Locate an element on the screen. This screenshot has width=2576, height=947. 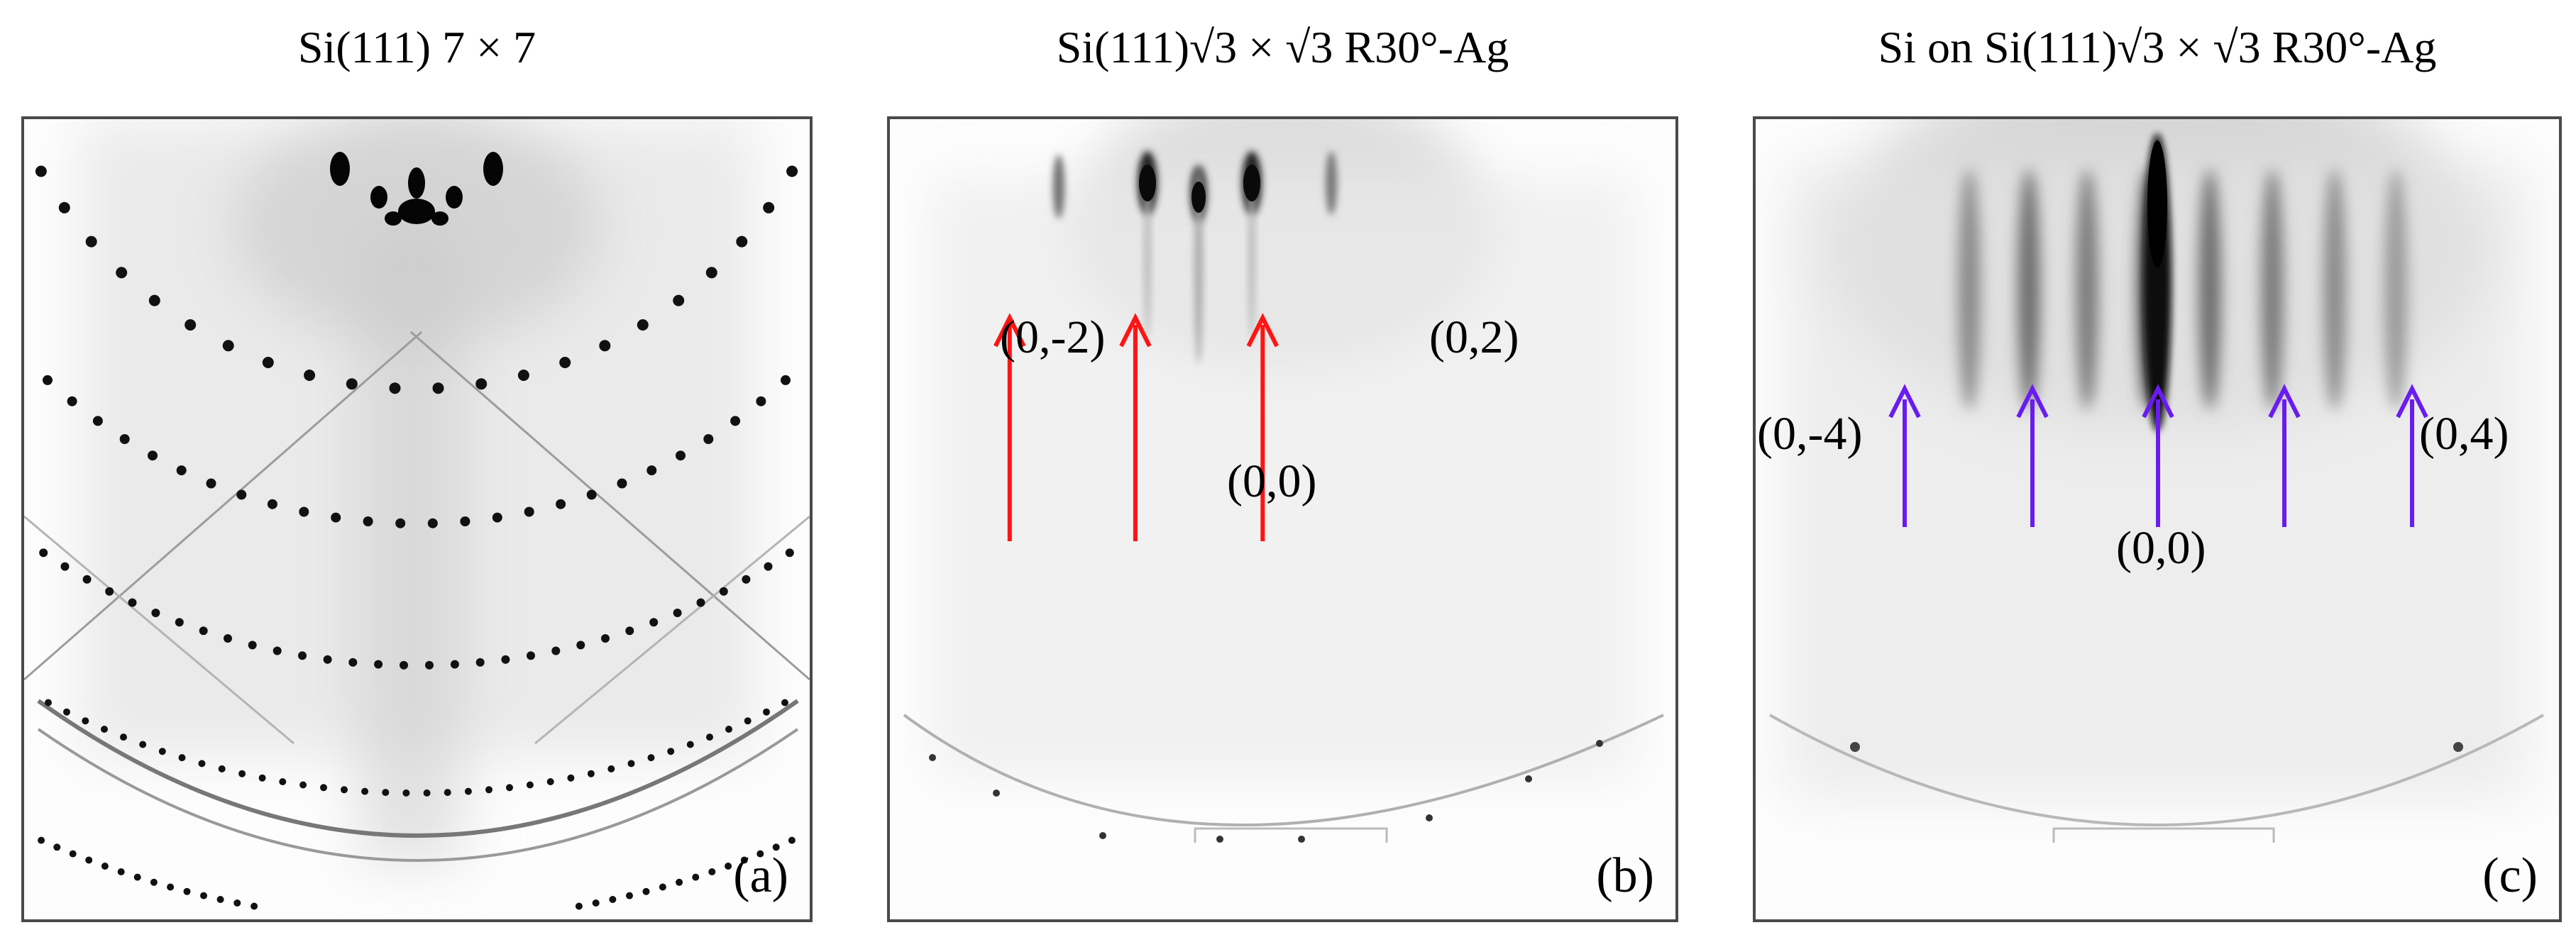
panel-b-label: (b) is located at coordinates (1625, 875).